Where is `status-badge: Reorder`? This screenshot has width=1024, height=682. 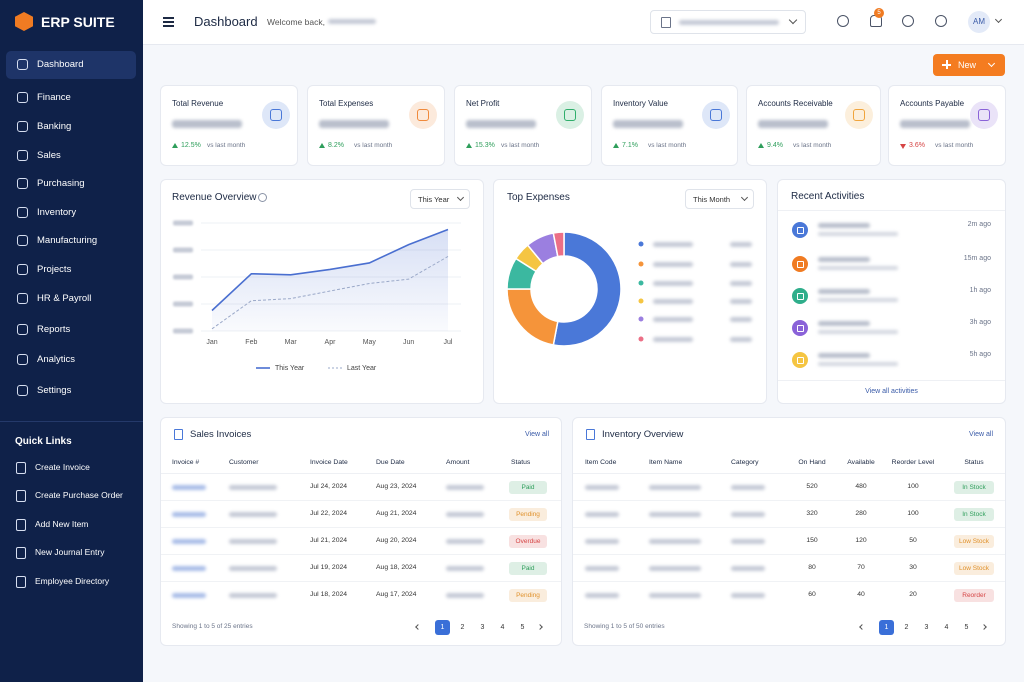 status-badge: Reorder is located at coordinates (974, 595).